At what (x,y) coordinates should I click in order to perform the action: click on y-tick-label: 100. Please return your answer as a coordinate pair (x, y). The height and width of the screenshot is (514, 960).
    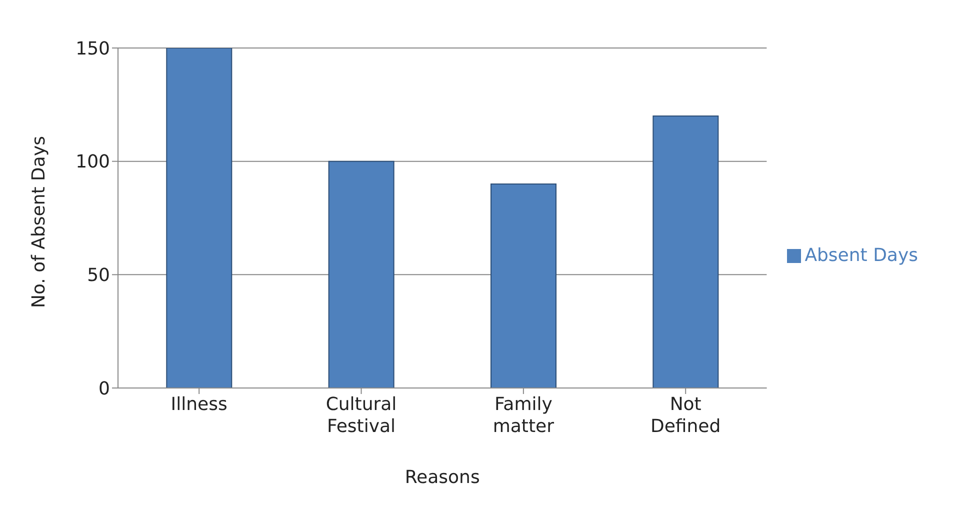
    Looking at the image, I should click on (93, 162).